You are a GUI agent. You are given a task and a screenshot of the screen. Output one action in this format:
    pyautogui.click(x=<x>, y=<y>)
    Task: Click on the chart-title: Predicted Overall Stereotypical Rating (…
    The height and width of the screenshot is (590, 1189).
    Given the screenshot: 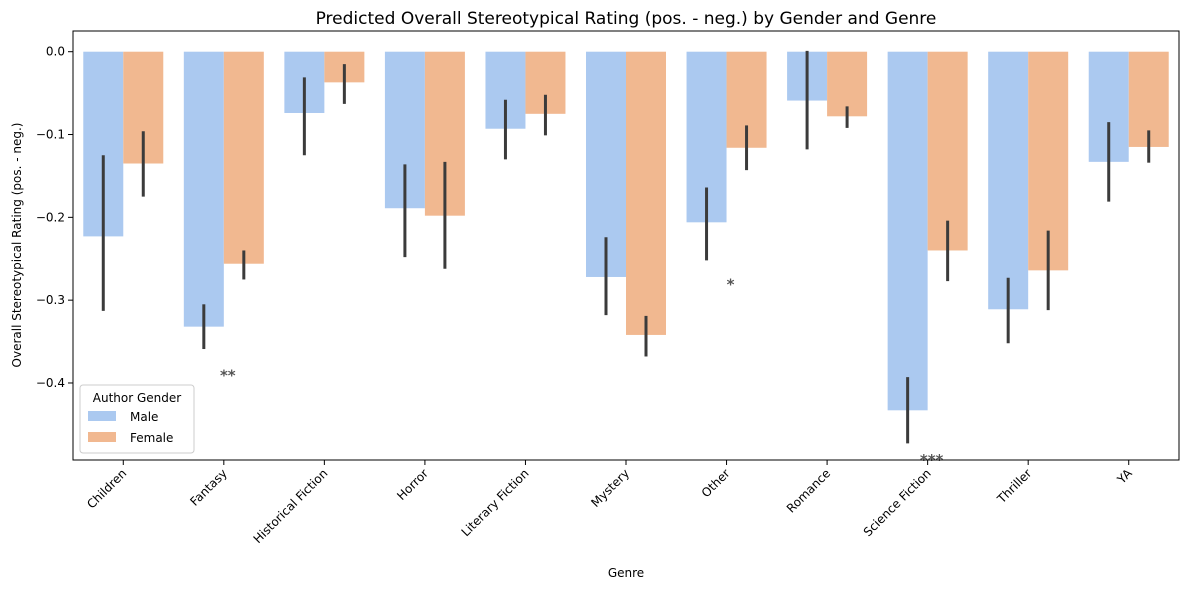 What is the action you would take?
    pyautogui.click(x=626, y=19)
    